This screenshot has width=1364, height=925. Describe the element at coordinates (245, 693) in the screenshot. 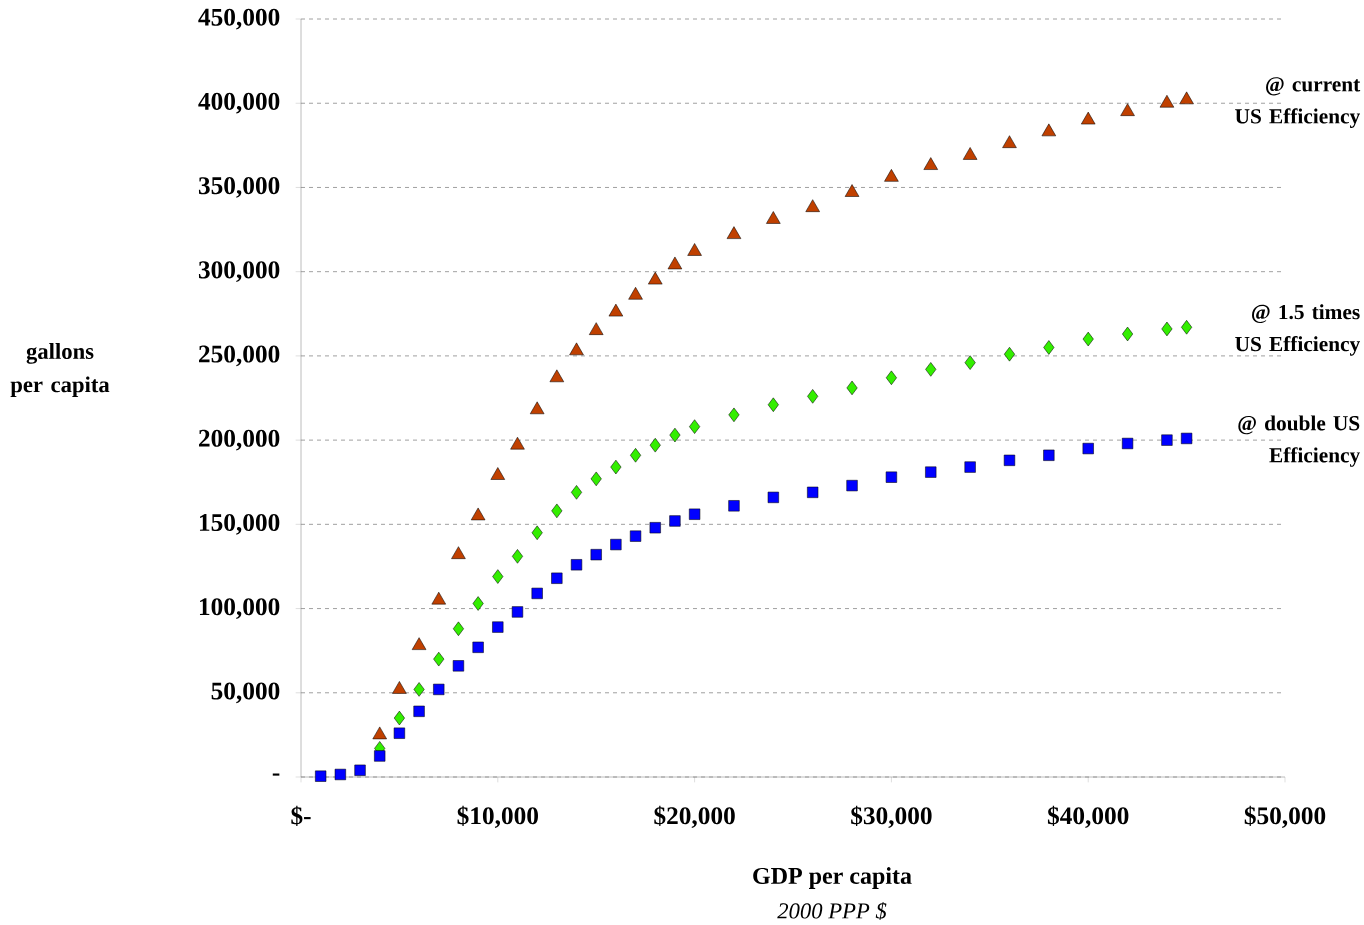

I see `y-tick-label: 50,000` at that location.